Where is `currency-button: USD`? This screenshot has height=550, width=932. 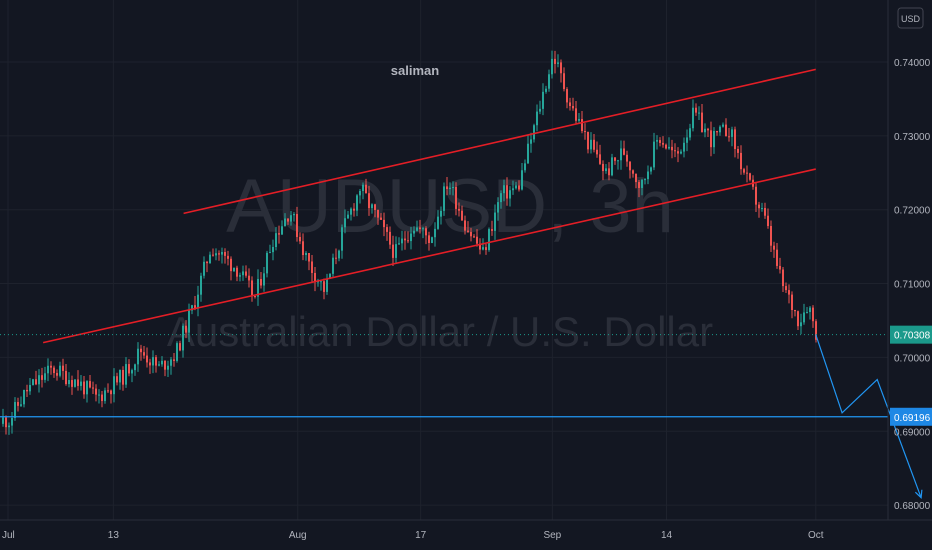
currency-button: USD is located at coordinates (910, 18).